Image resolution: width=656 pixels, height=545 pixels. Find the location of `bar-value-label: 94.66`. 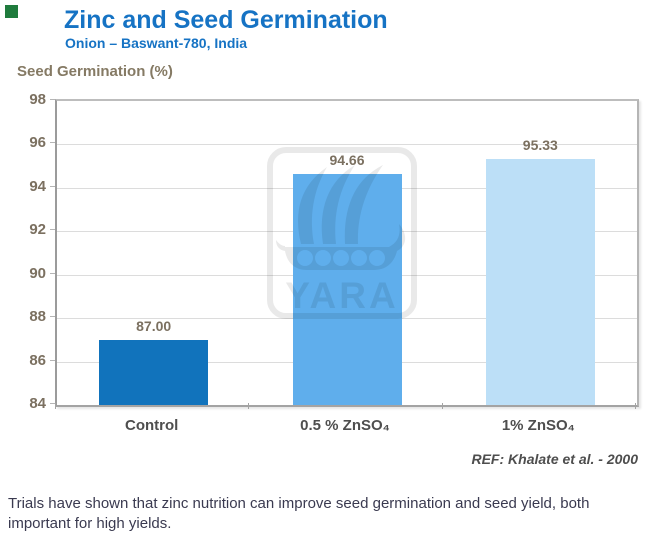

bar-value-label: 94.66 is located at coordinates (347, 159).